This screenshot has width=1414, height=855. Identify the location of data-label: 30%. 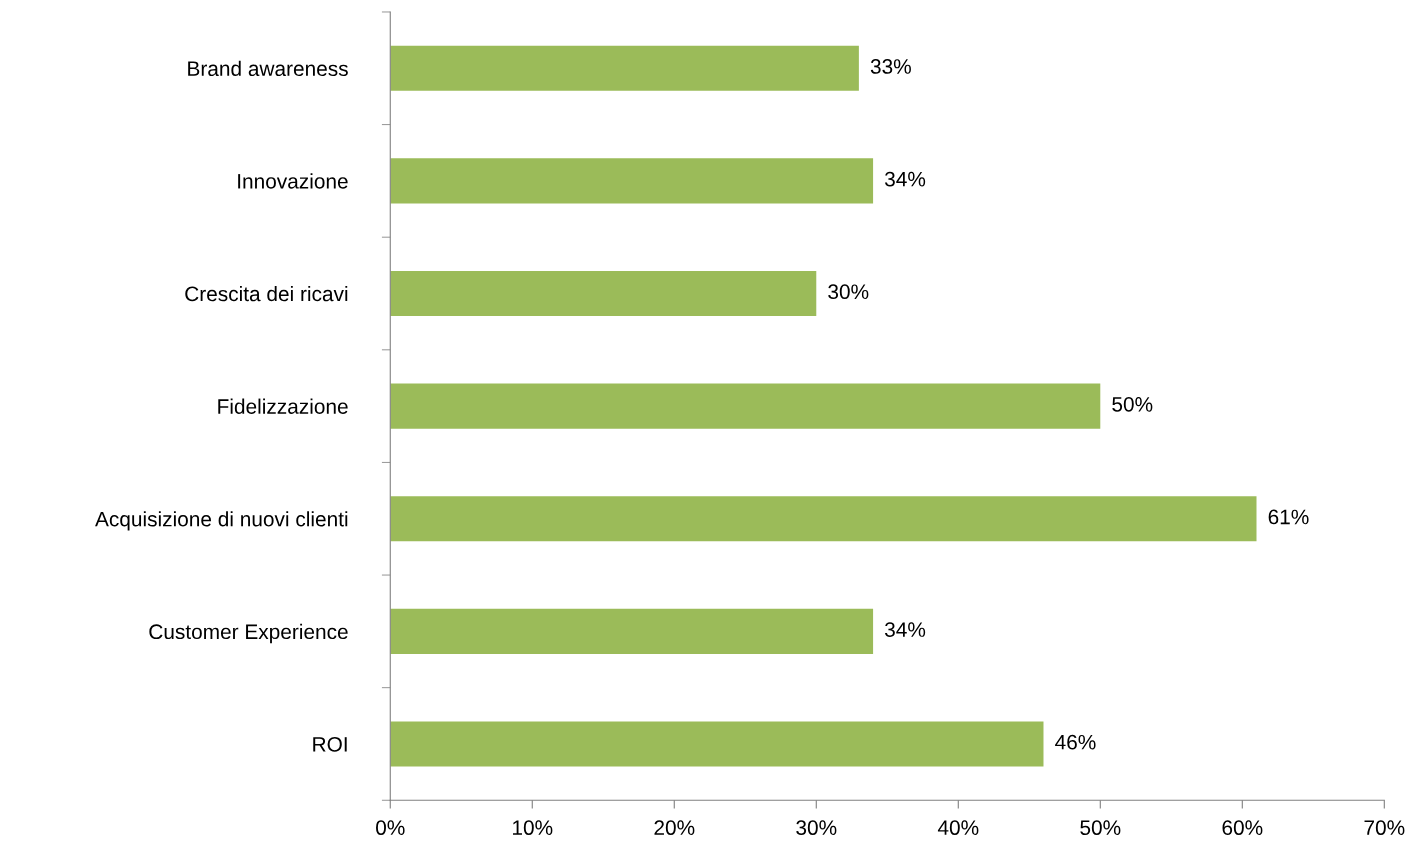
(848, 292).